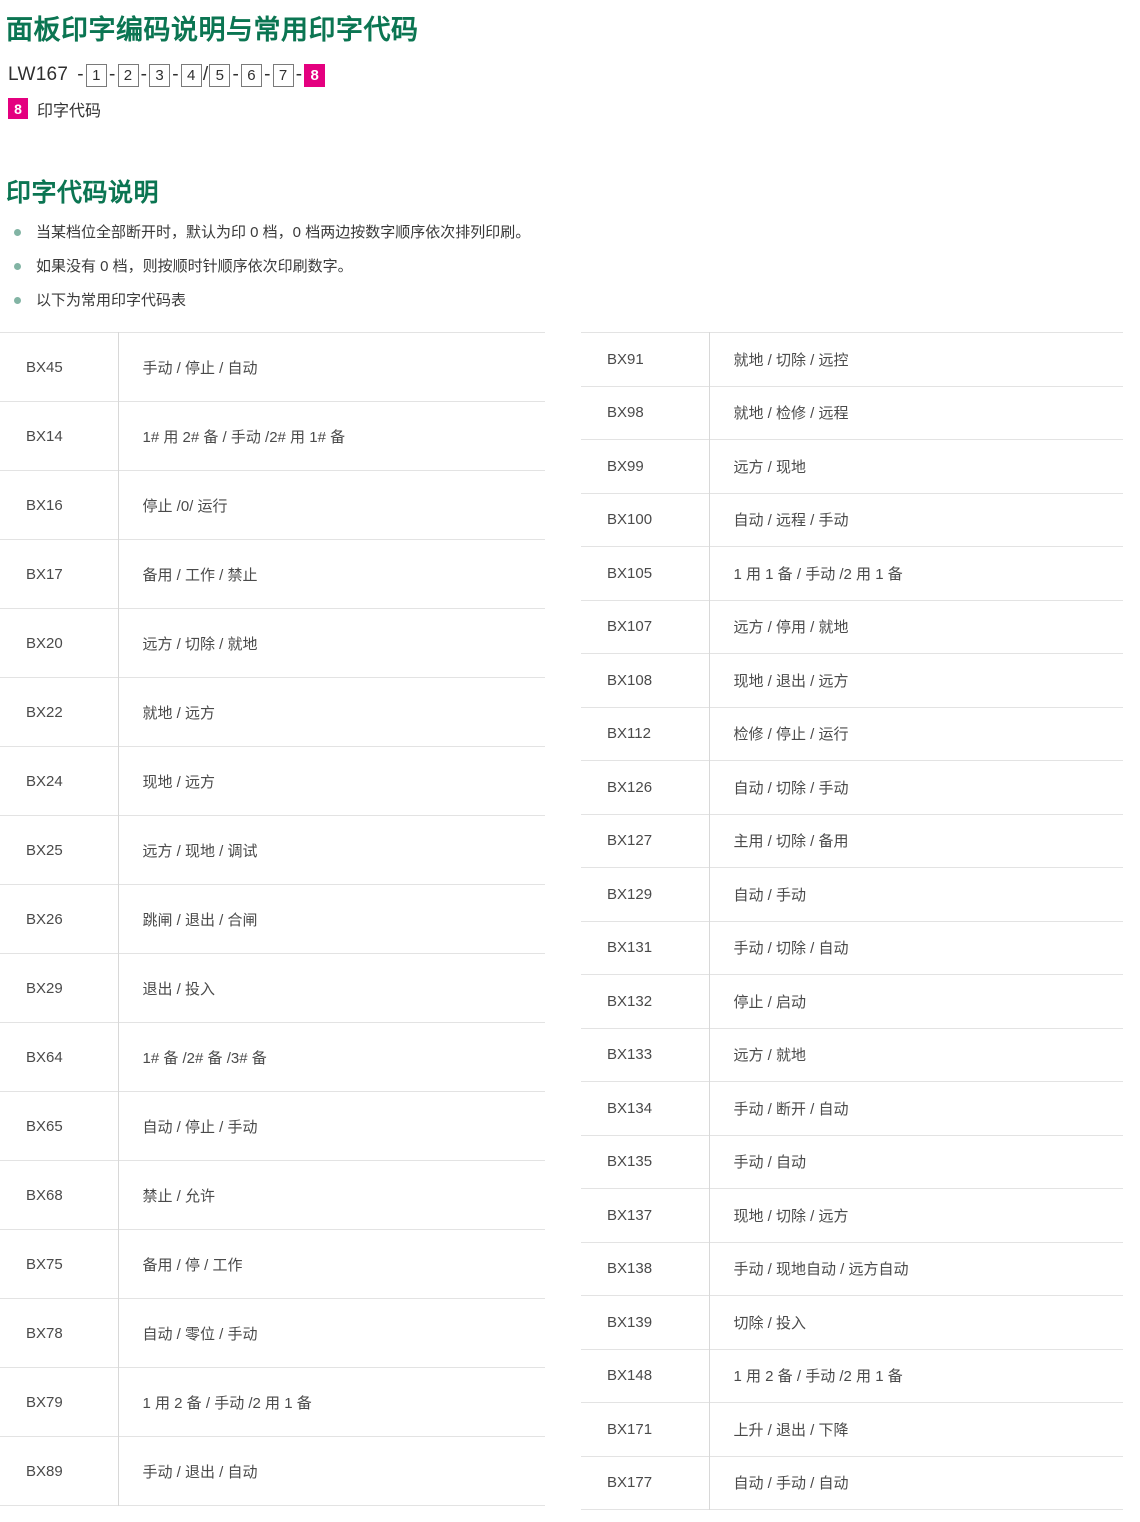  Describe the element at coordinates (331, 1126) in the screenshot. I see `description-cell: 自动 / 停止 / 手动` at that location.